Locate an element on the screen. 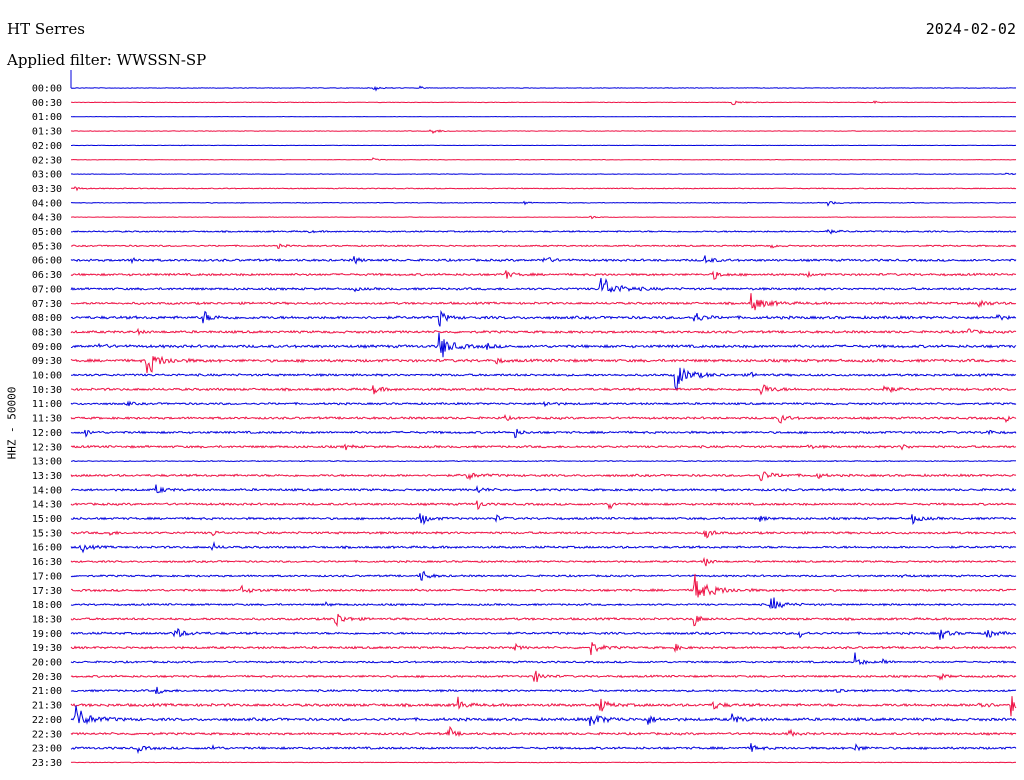 The image size is (1024, 780). date-label: 2024-02-02 is located at coordinates (970, 29).